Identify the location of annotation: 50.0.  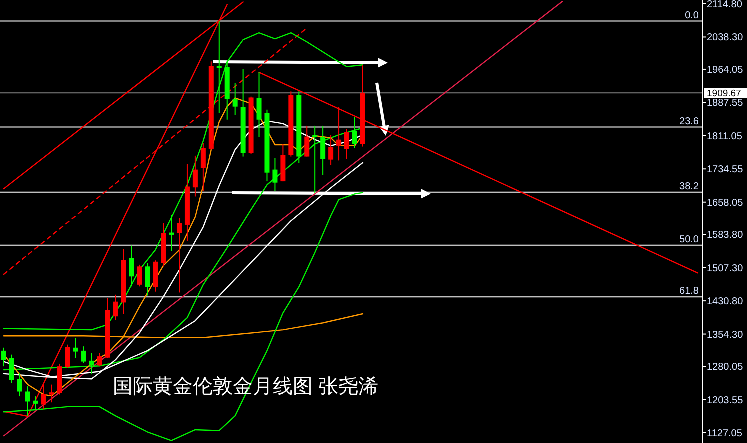
(690, 240).